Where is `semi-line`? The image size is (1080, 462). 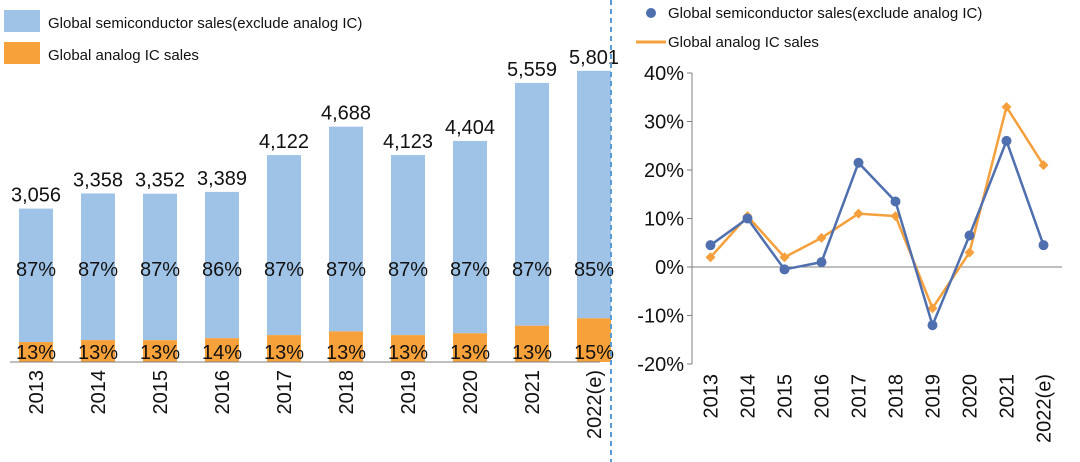 semi-line is located at coordinates (877, 233).